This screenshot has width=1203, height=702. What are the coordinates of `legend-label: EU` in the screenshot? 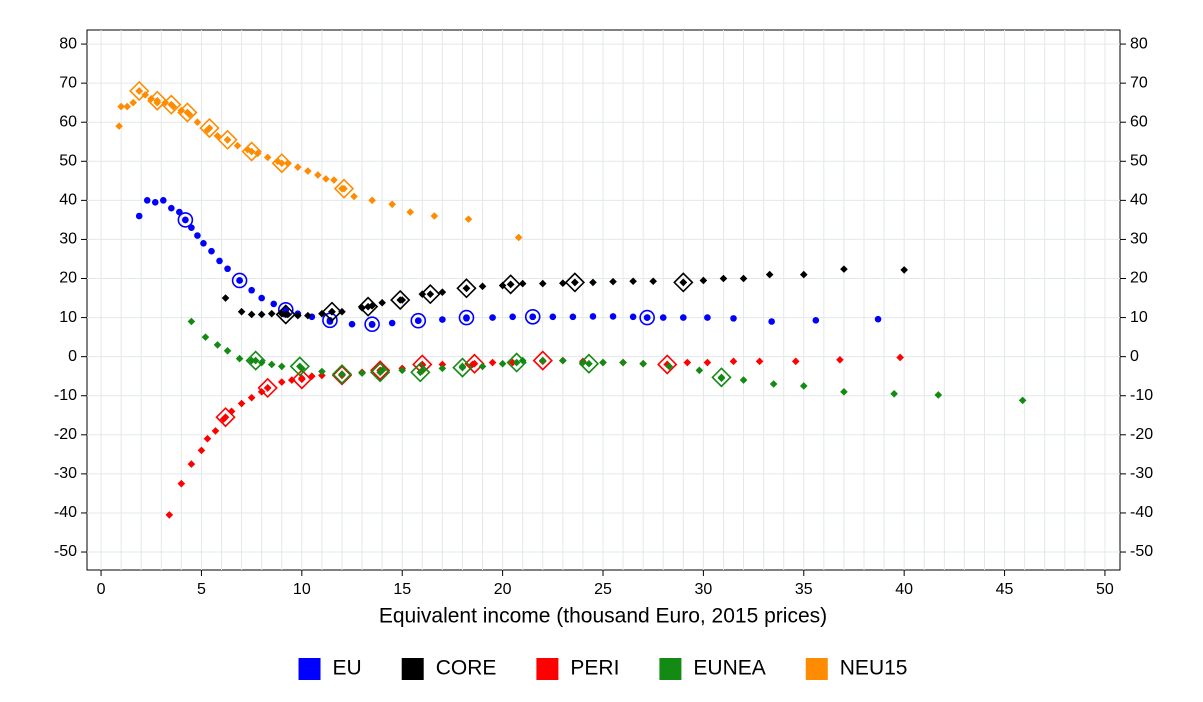 It's located at (347, 668).